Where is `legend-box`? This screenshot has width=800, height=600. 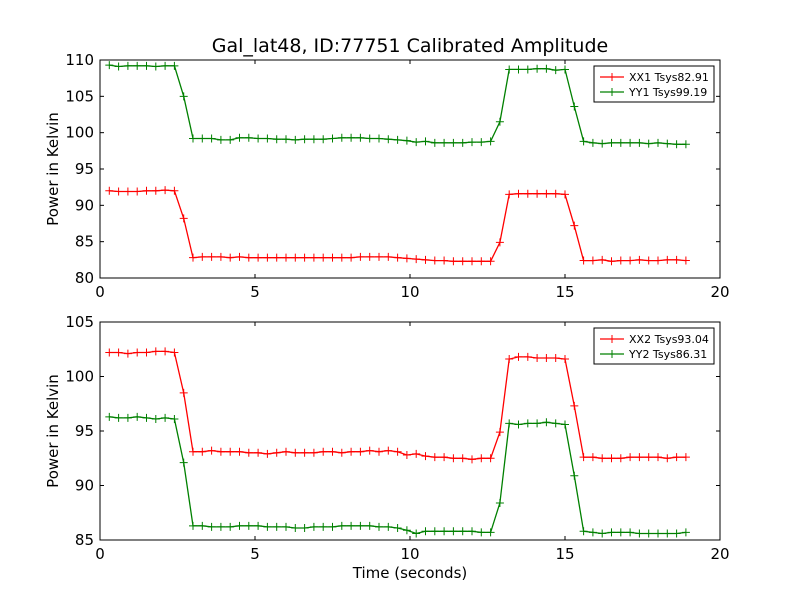
legend-box is located at coordinates (654, 84).